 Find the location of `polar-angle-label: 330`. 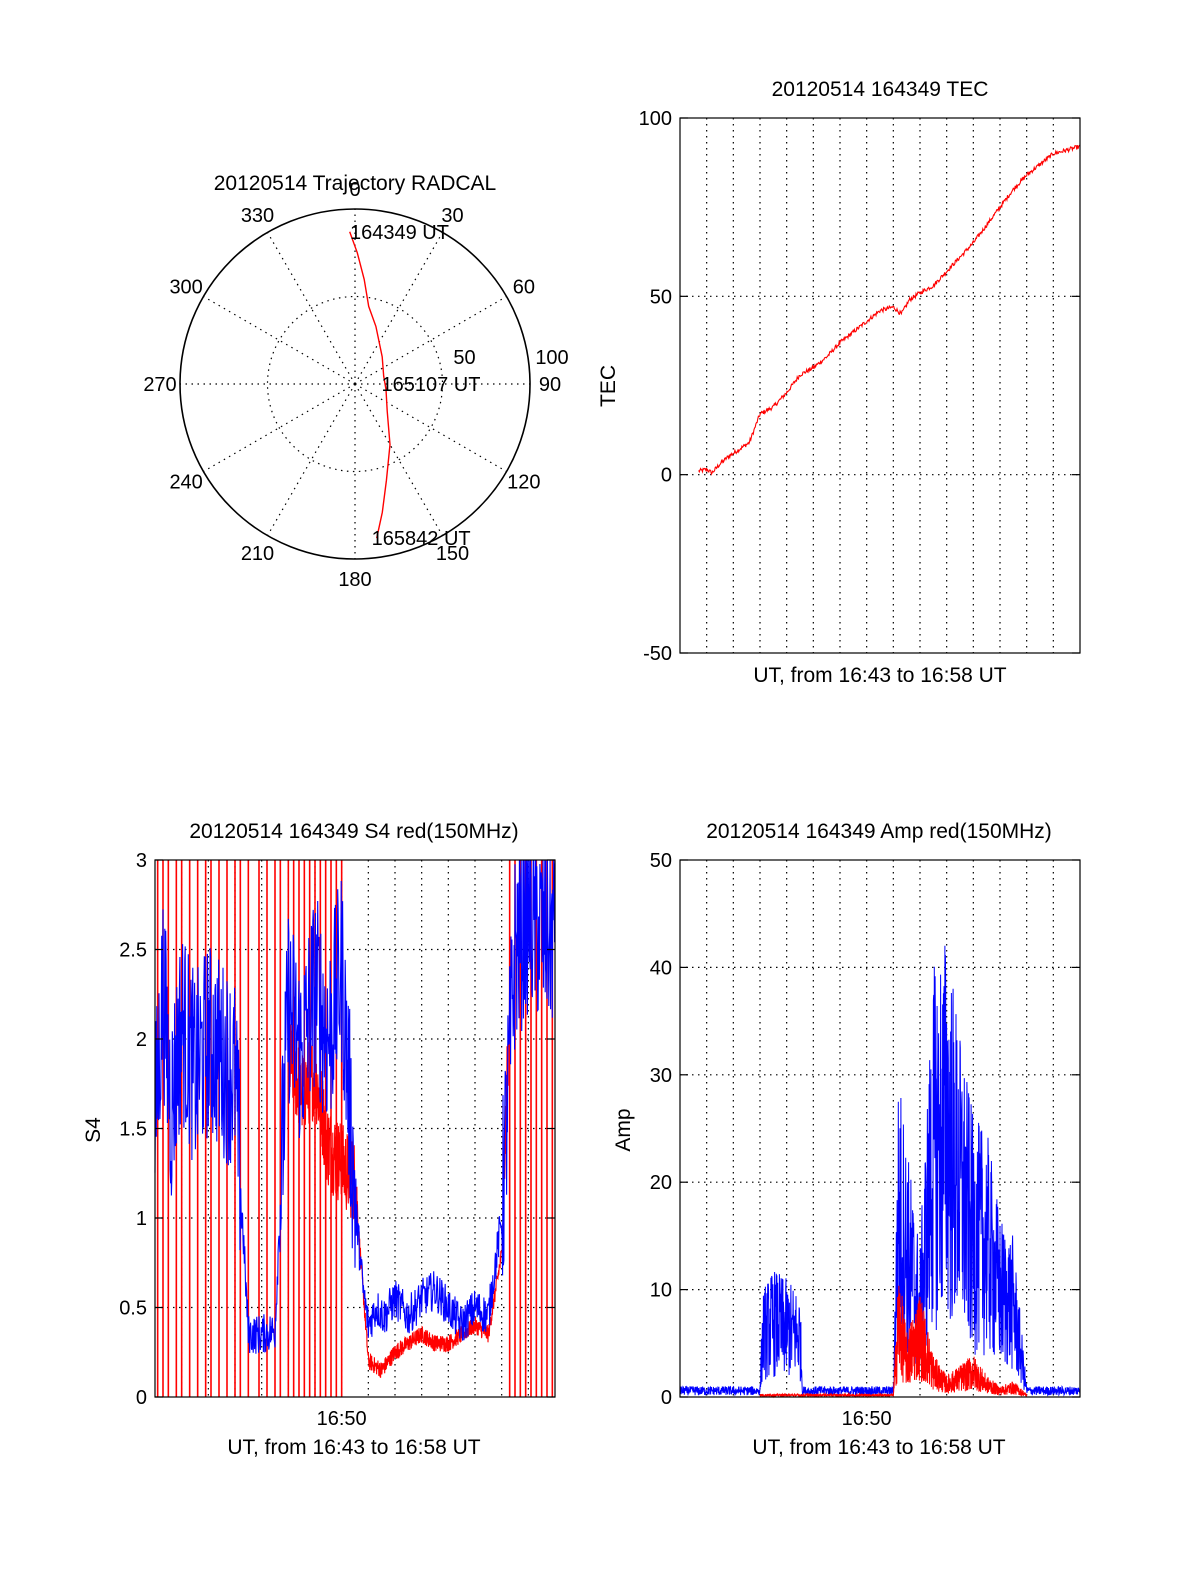

polar-angle-label: 330 is located at coordinates (257, 216).